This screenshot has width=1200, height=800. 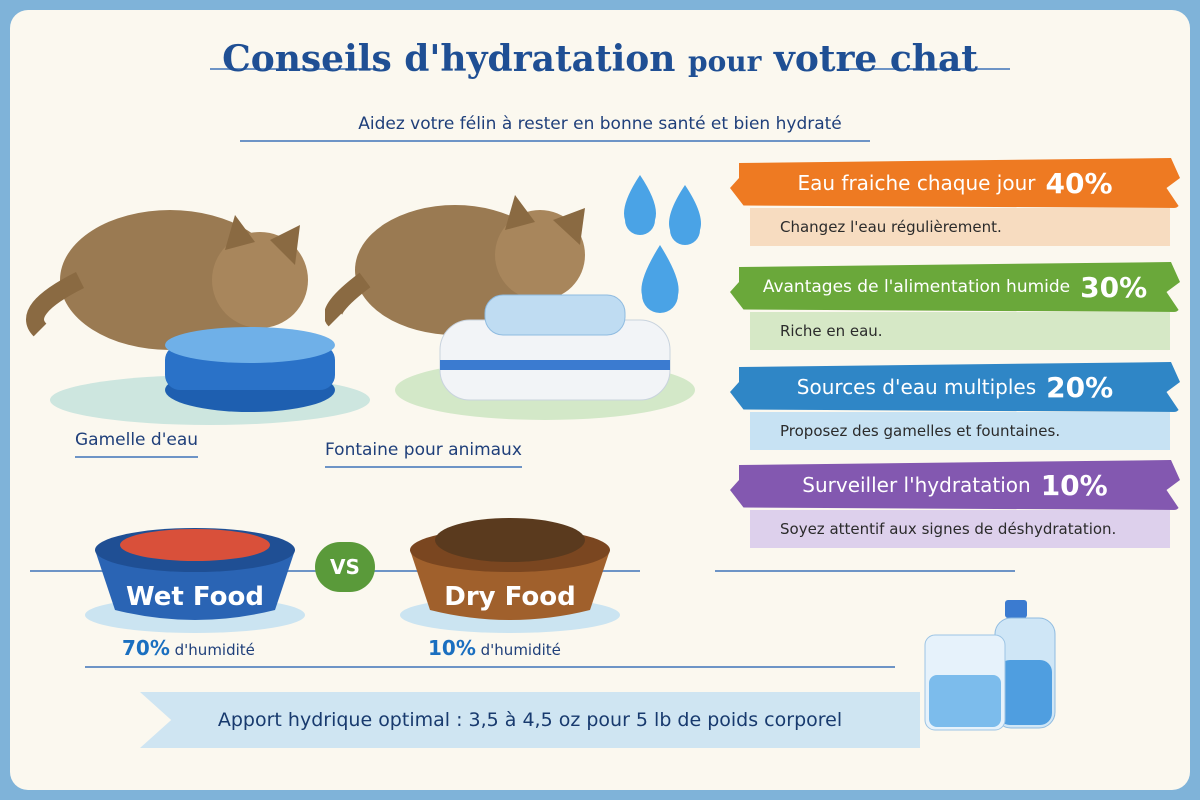 What do you see at coordinates (137, 444) in the screenshot?
I see `bowl-caption: Gamelle d'eau` at bounding box center [137, 444].